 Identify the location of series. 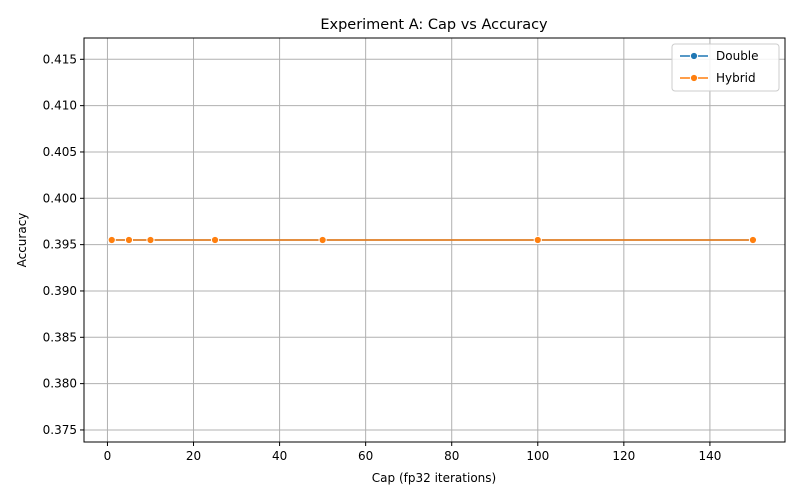
(432, 240).